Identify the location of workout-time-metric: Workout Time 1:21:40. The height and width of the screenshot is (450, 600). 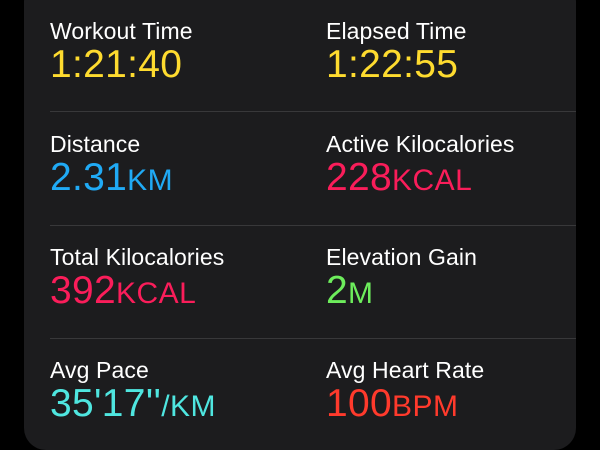
(180, 56).